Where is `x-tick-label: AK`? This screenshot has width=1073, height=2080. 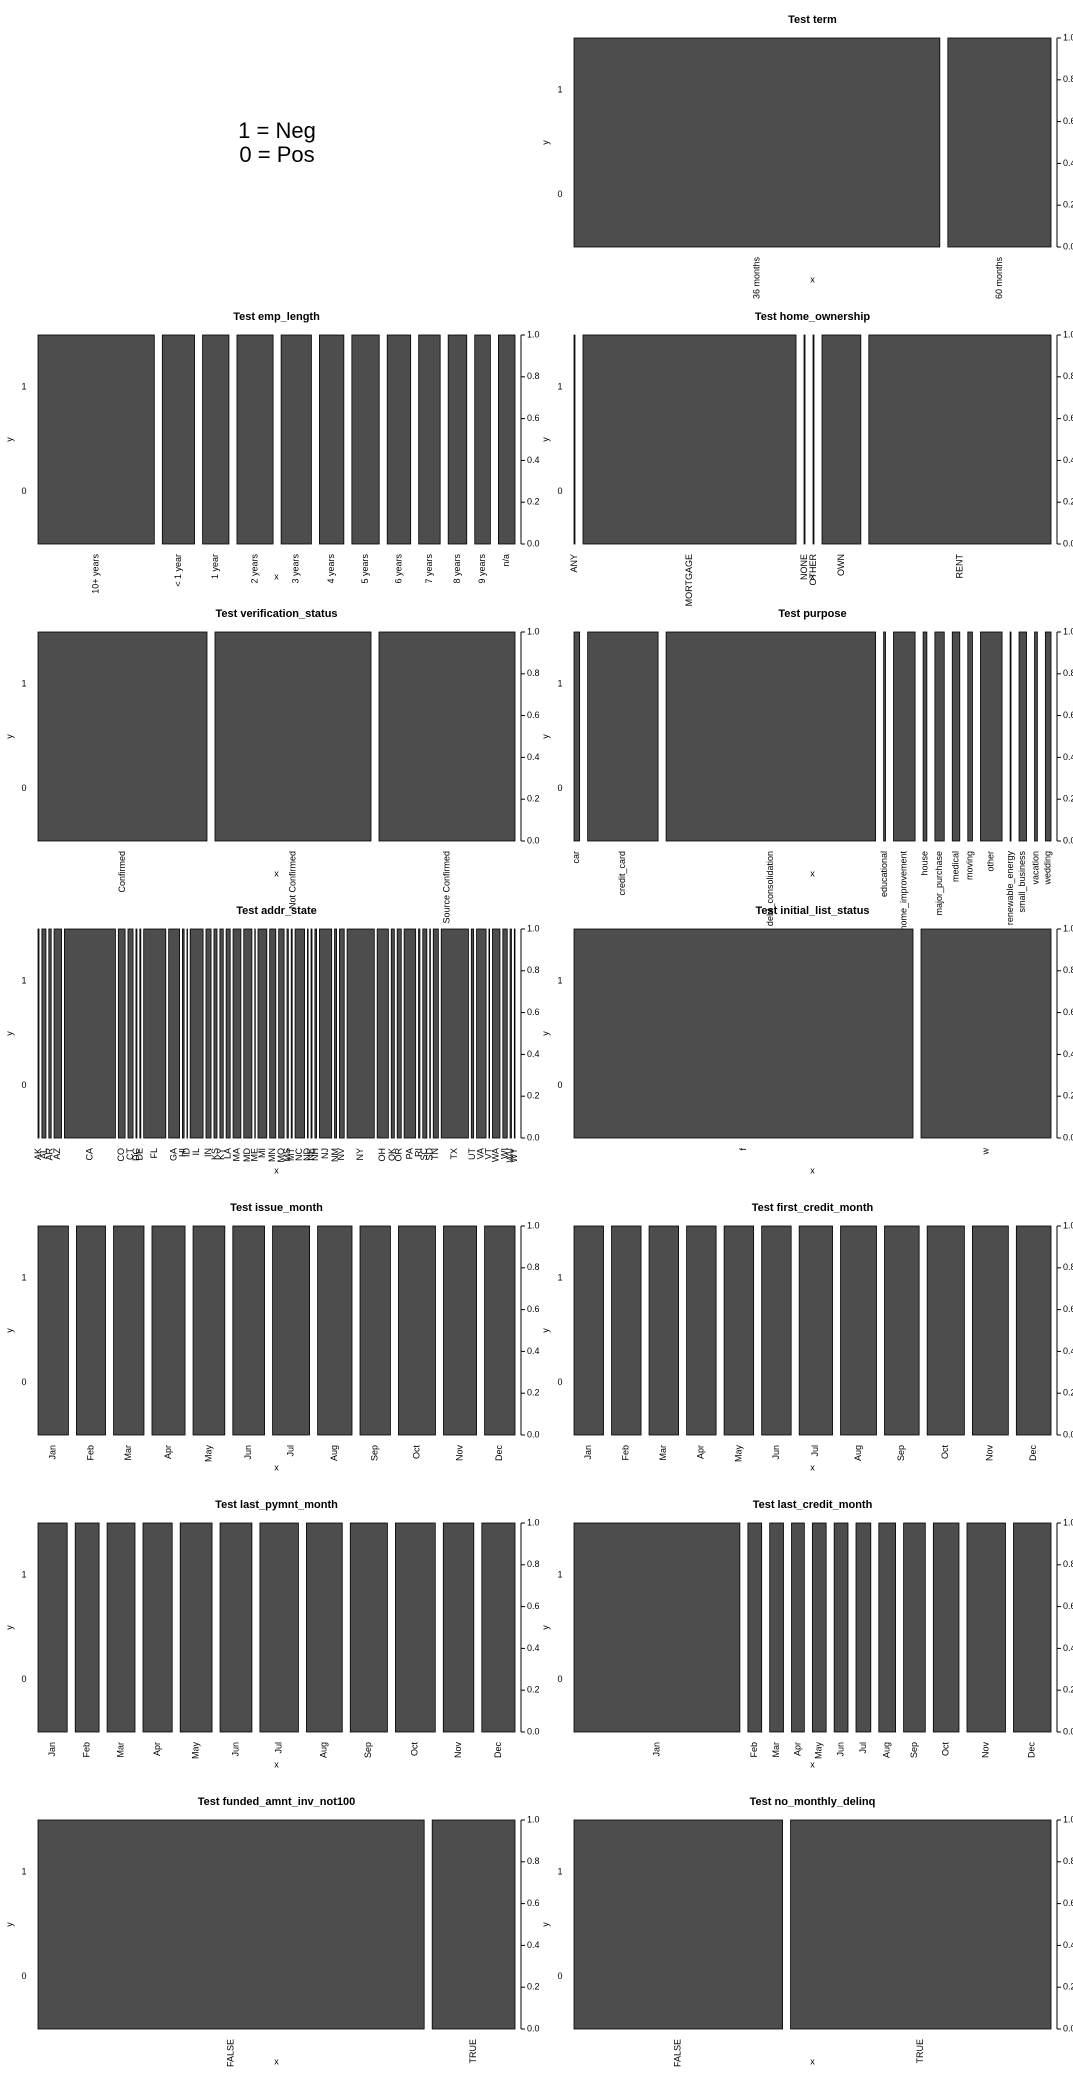
x-tick-label: AK is located at coordinates (38, 1154).